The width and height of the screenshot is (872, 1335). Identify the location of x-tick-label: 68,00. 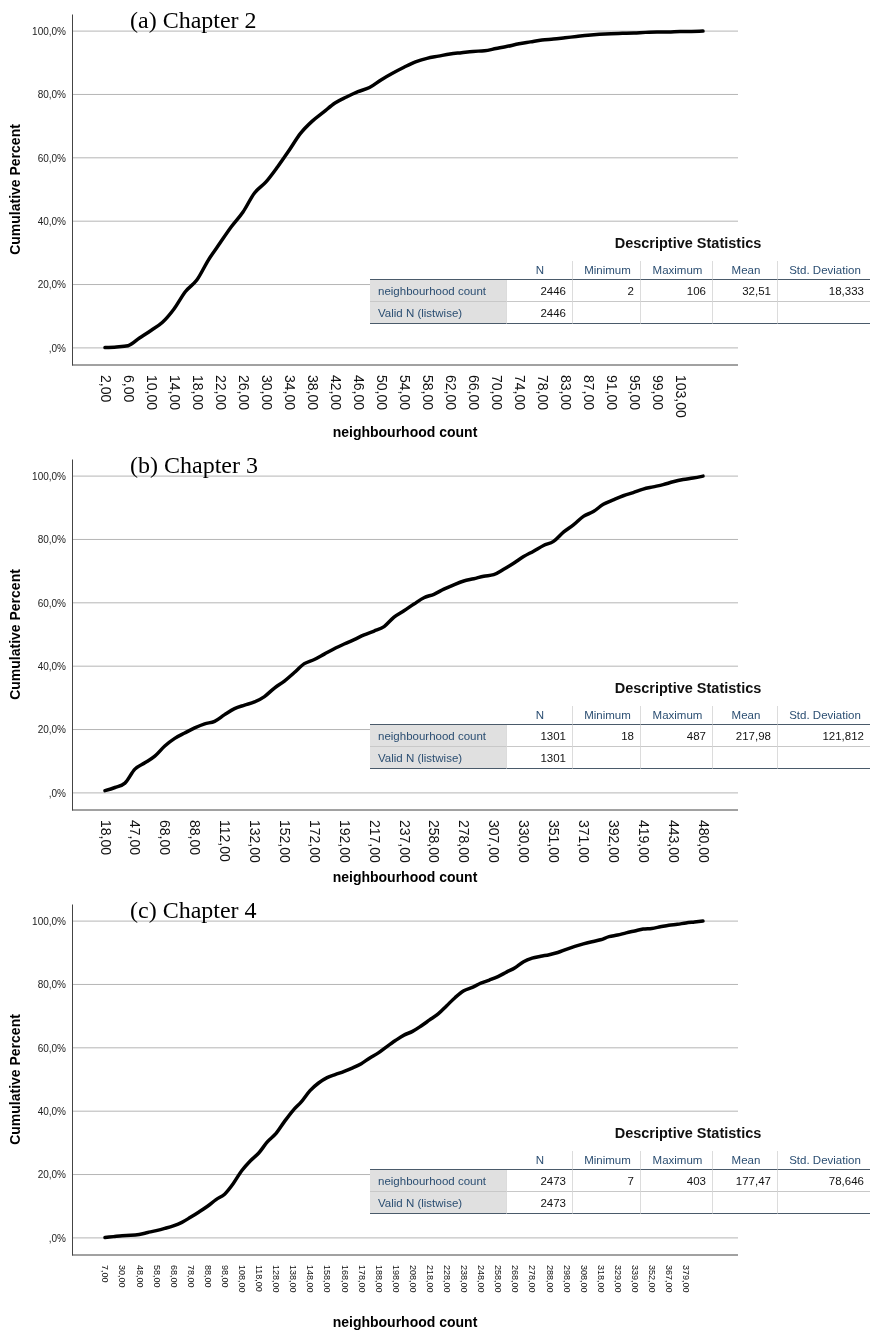
(165, 838).